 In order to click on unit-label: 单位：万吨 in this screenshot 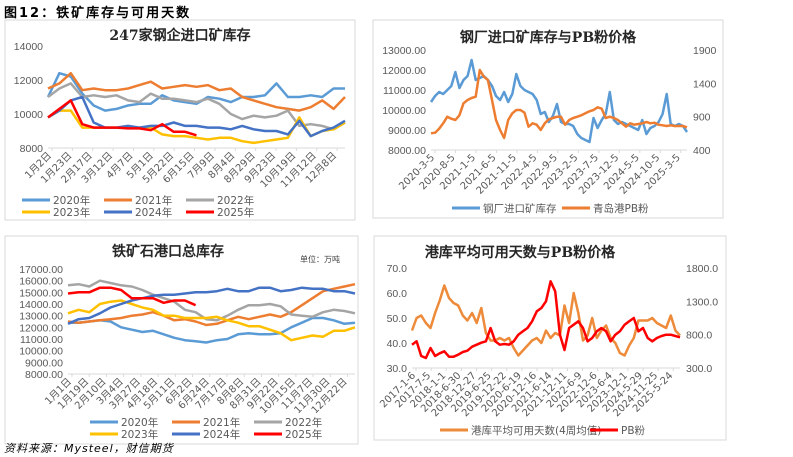, I will do `click(320, 259)`.